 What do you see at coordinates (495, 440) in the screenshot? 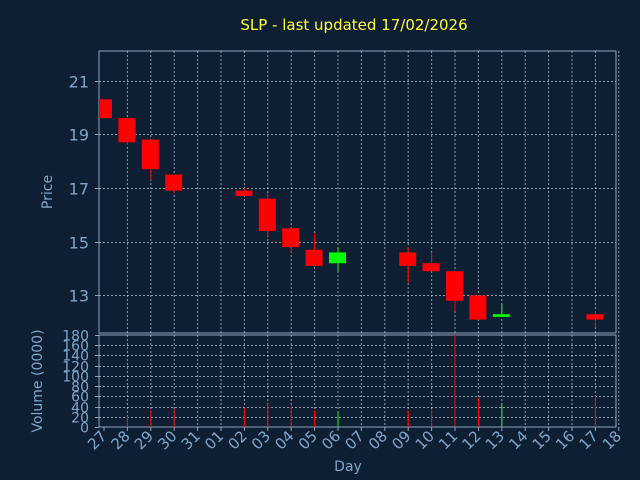
I see `x-tick-label: 13` at bounding box center [495, 440].